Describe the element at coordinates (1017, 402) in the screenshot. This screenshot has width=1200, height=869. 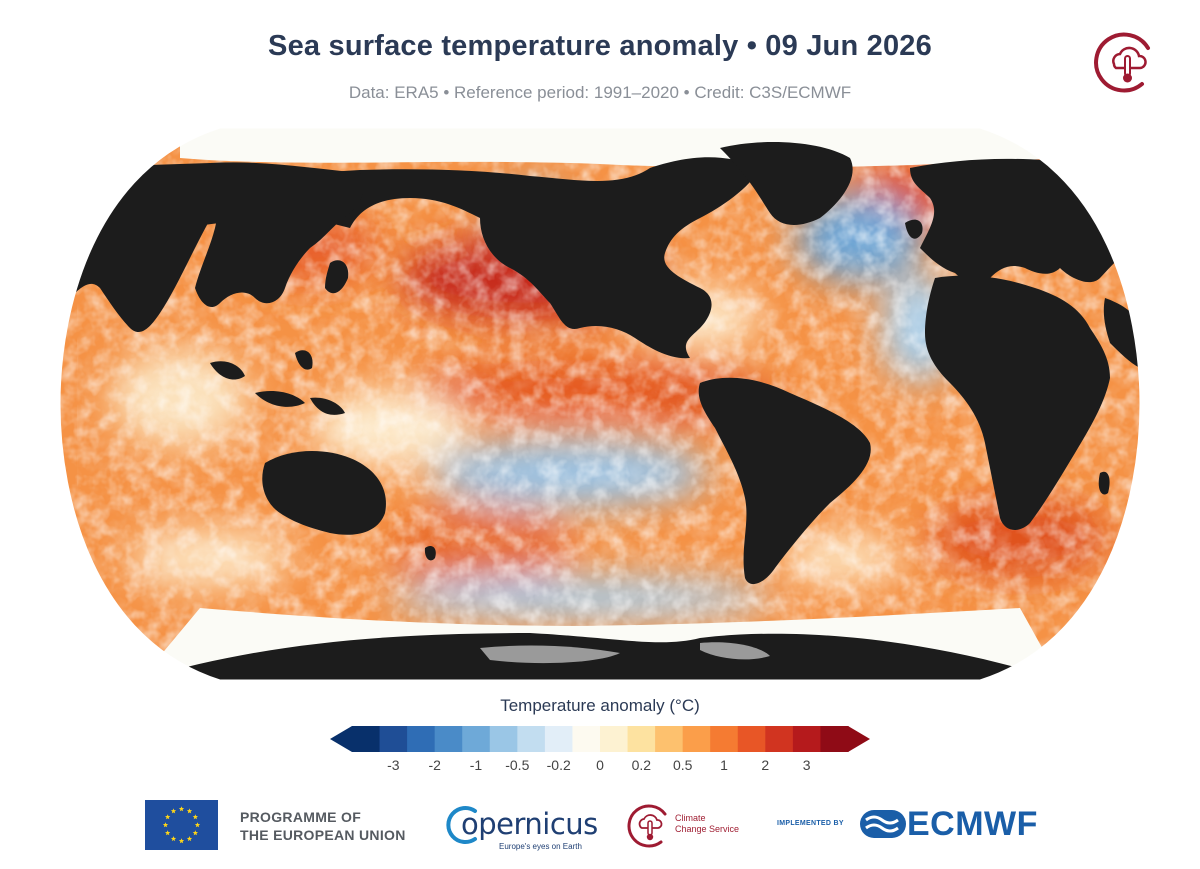
I see `africa` at that location.